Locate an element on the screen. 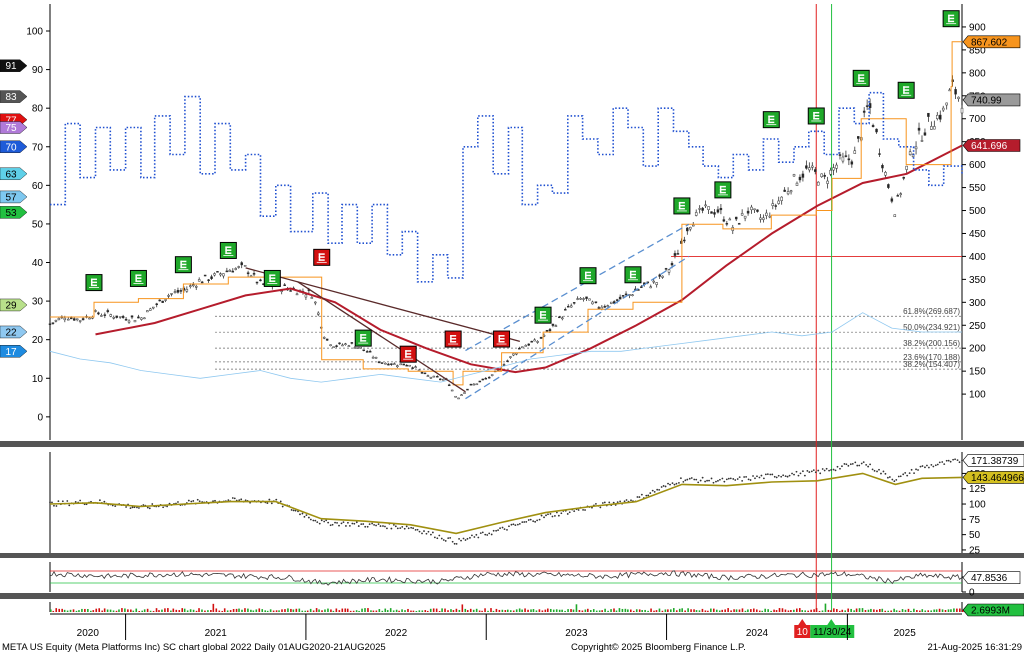 The width and height of the screenshot is (1024, 654). right-value-tag: 740.99 is located at coordinates (991, 99).